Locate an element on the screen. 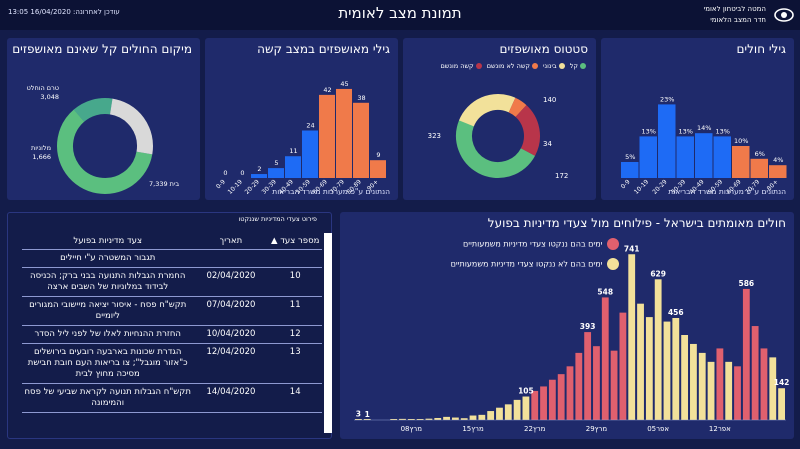 The image size is (800, 449). policy-caption: פירוט צעדי המדיניות שננקטו is located at coordinates (277, 219).